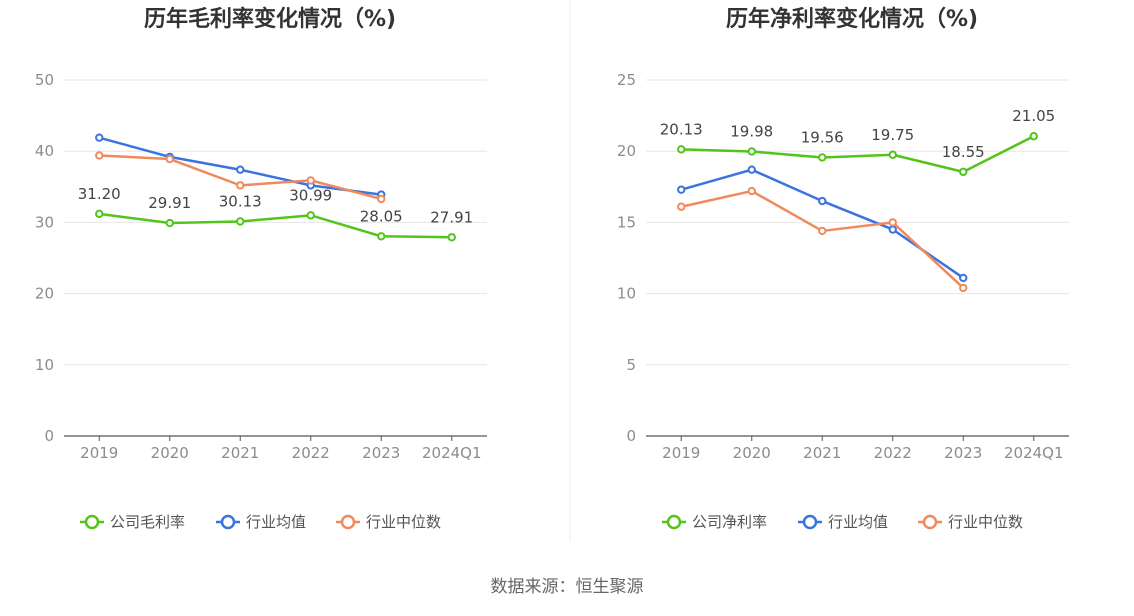  What do you see at coordinates (681, 129) in the screenshot?
I see `data-label: 20.13` at bounding box center [681, 129].